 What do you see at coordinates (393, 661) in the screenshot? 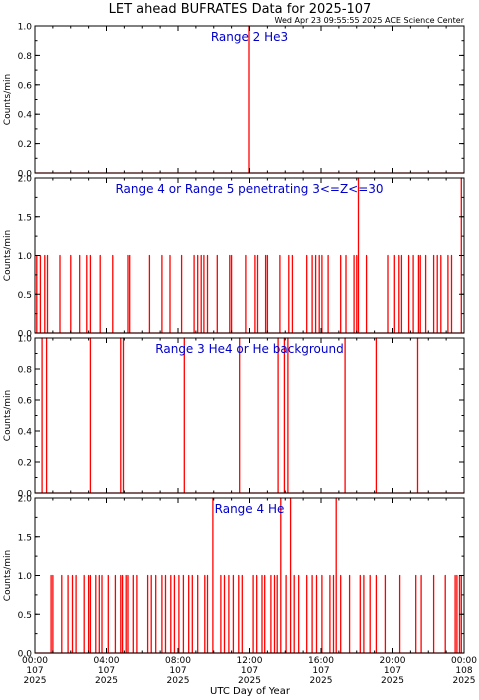
I see `x-tick-label-time: 20:00` at bounding box center [393, 661].